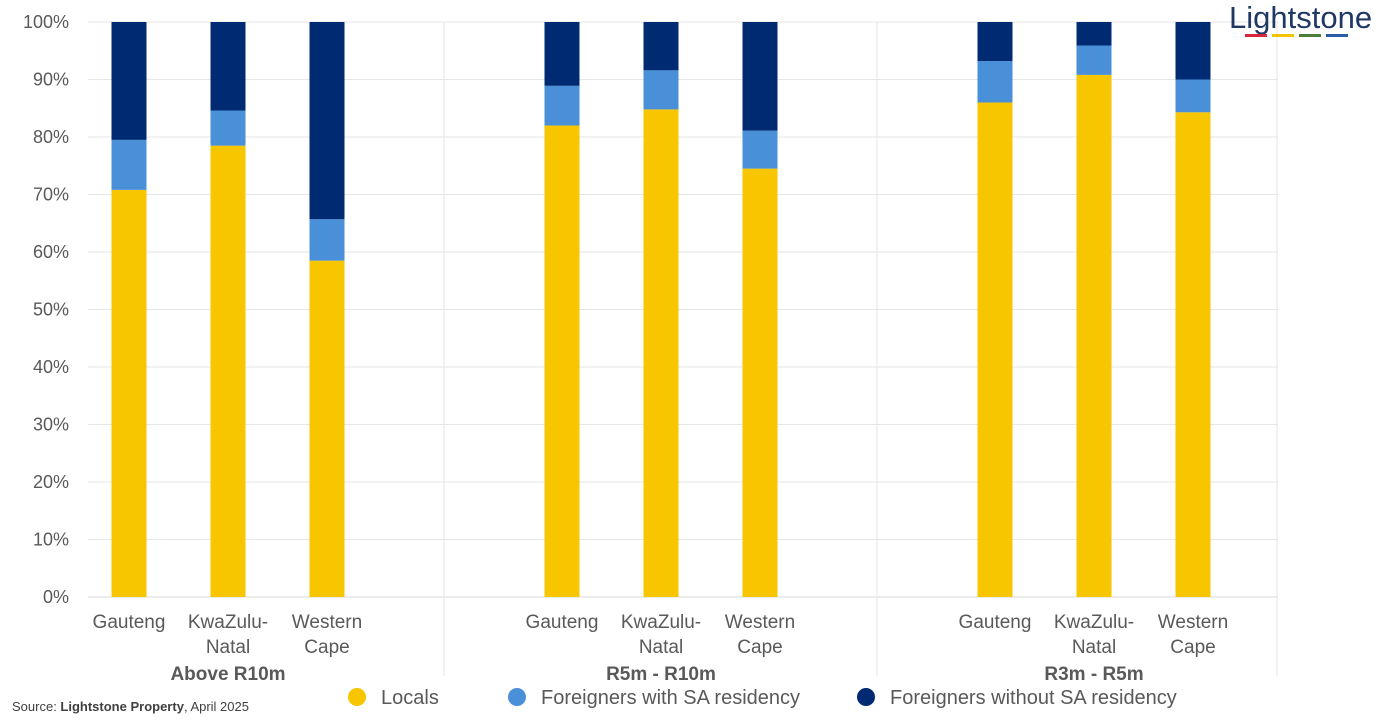  What do you see at coordinates (51, 80) in the screenshot?
I see `y-tick-label: 90%` at bounding box center [51, 80].